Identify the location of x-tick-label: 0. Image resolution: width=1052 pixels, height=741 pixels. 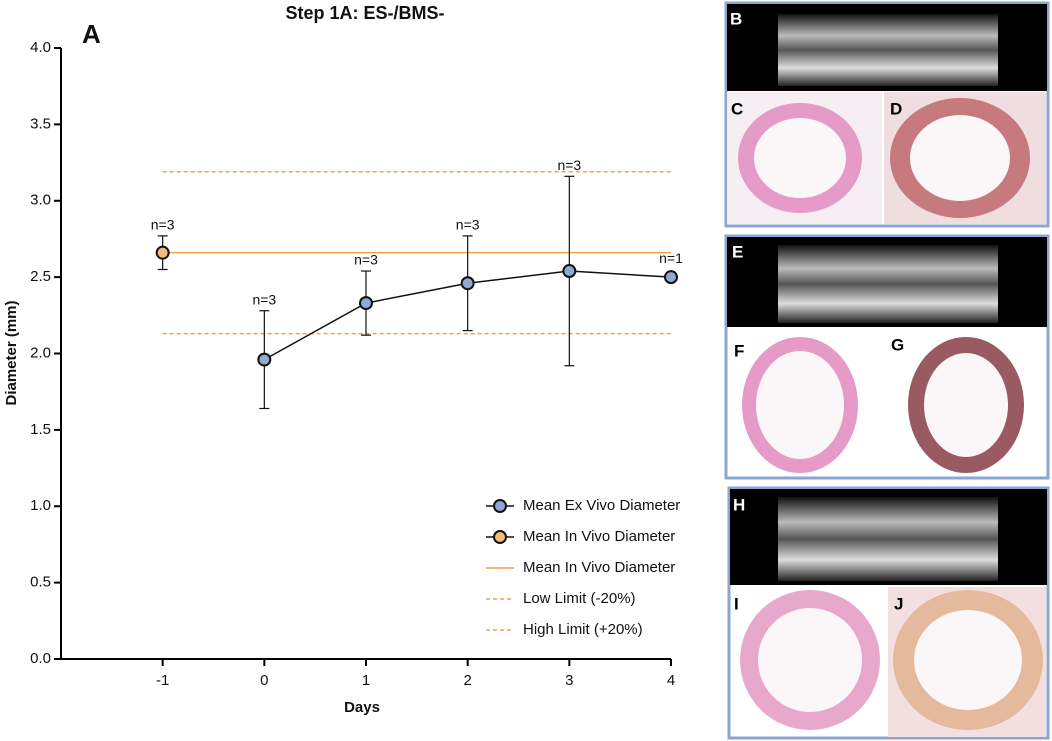
(264, 680).